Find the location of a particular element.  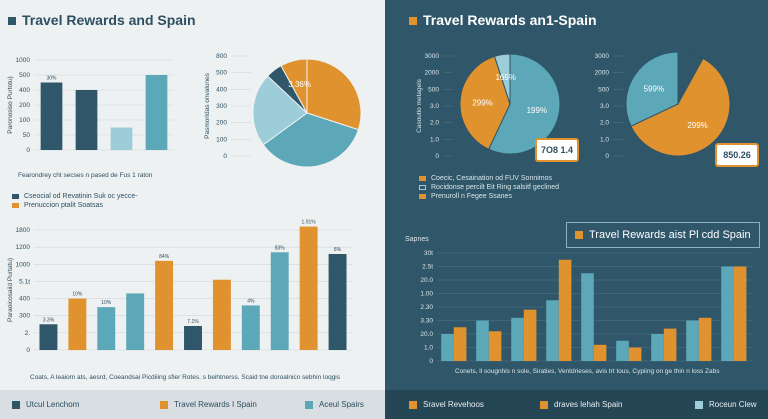

y-tick-label: 400 is located at coordinates (221, 89).